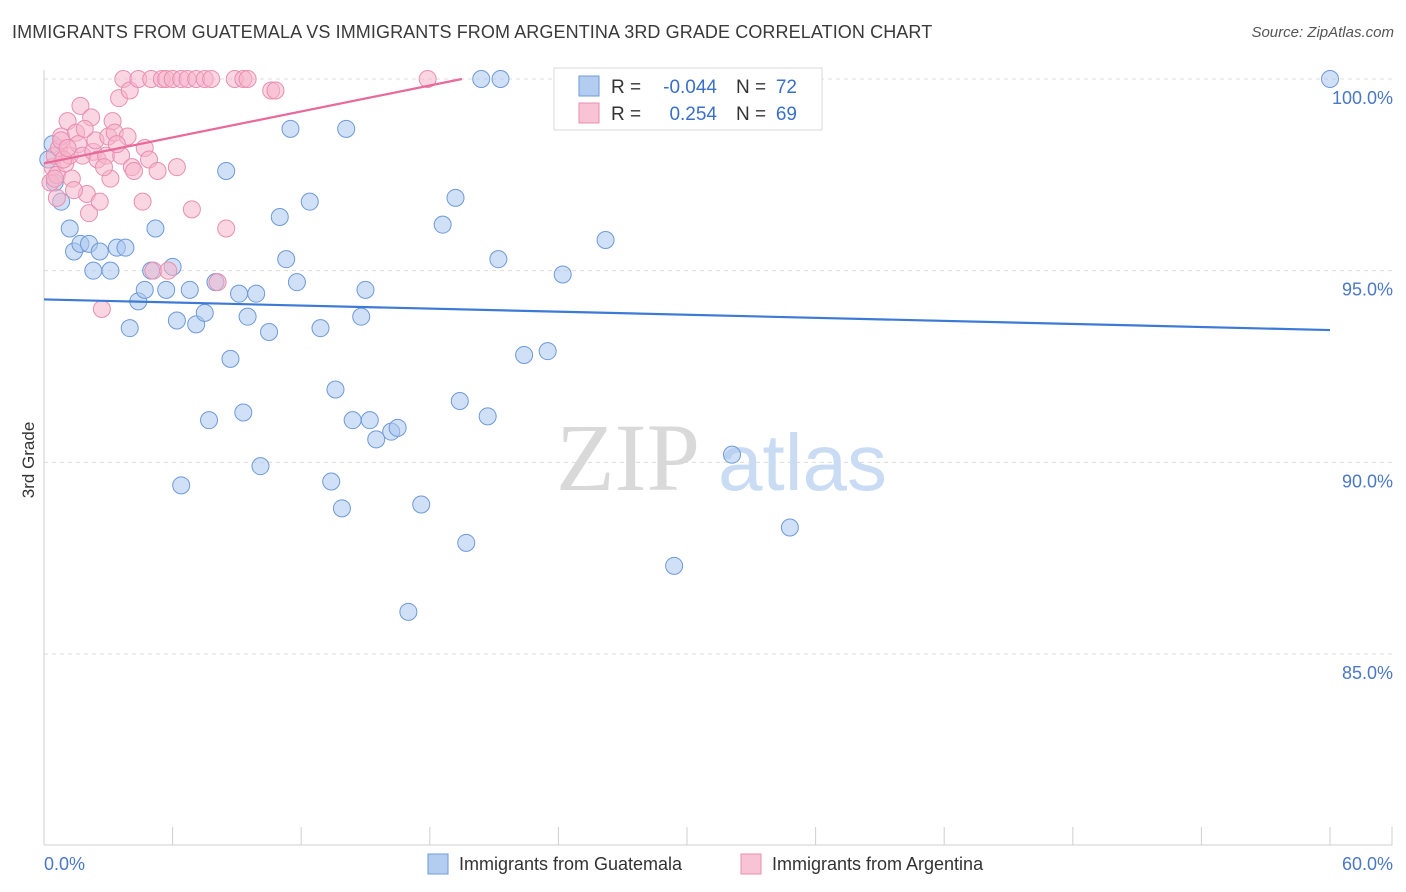  What do you see at coordinates (1367, 290) in the screenshot?
I see `y-tick-label: 95.0%` at bounding box center [1367, 290].